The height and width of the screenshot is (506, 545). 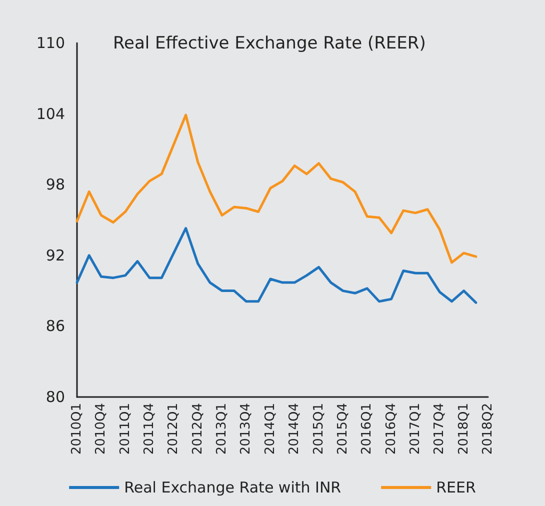 What do you see at coordinates (55, 255) in the screenshot?
I see `y-tick-label: 92` at bounding box center [55, 255].